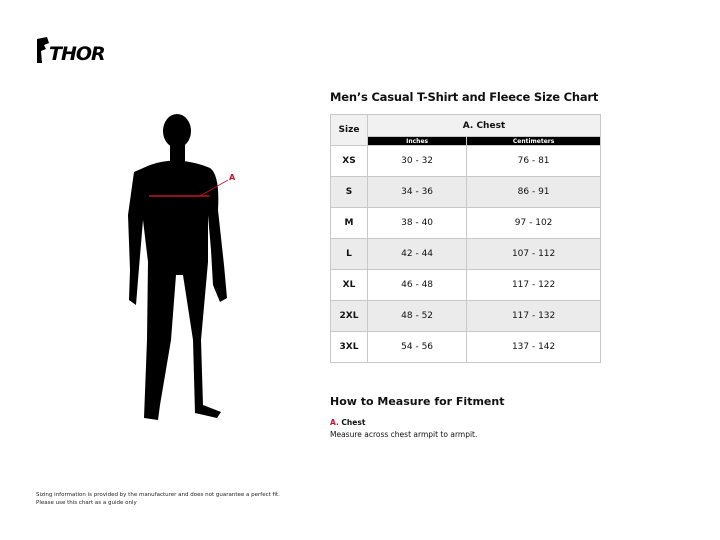 Image resolution: width=720 pixels, height=540 pixels. Describe the element at coordinates (182, 267) in the screenshot. I see `body-silhouette: A` at that location.